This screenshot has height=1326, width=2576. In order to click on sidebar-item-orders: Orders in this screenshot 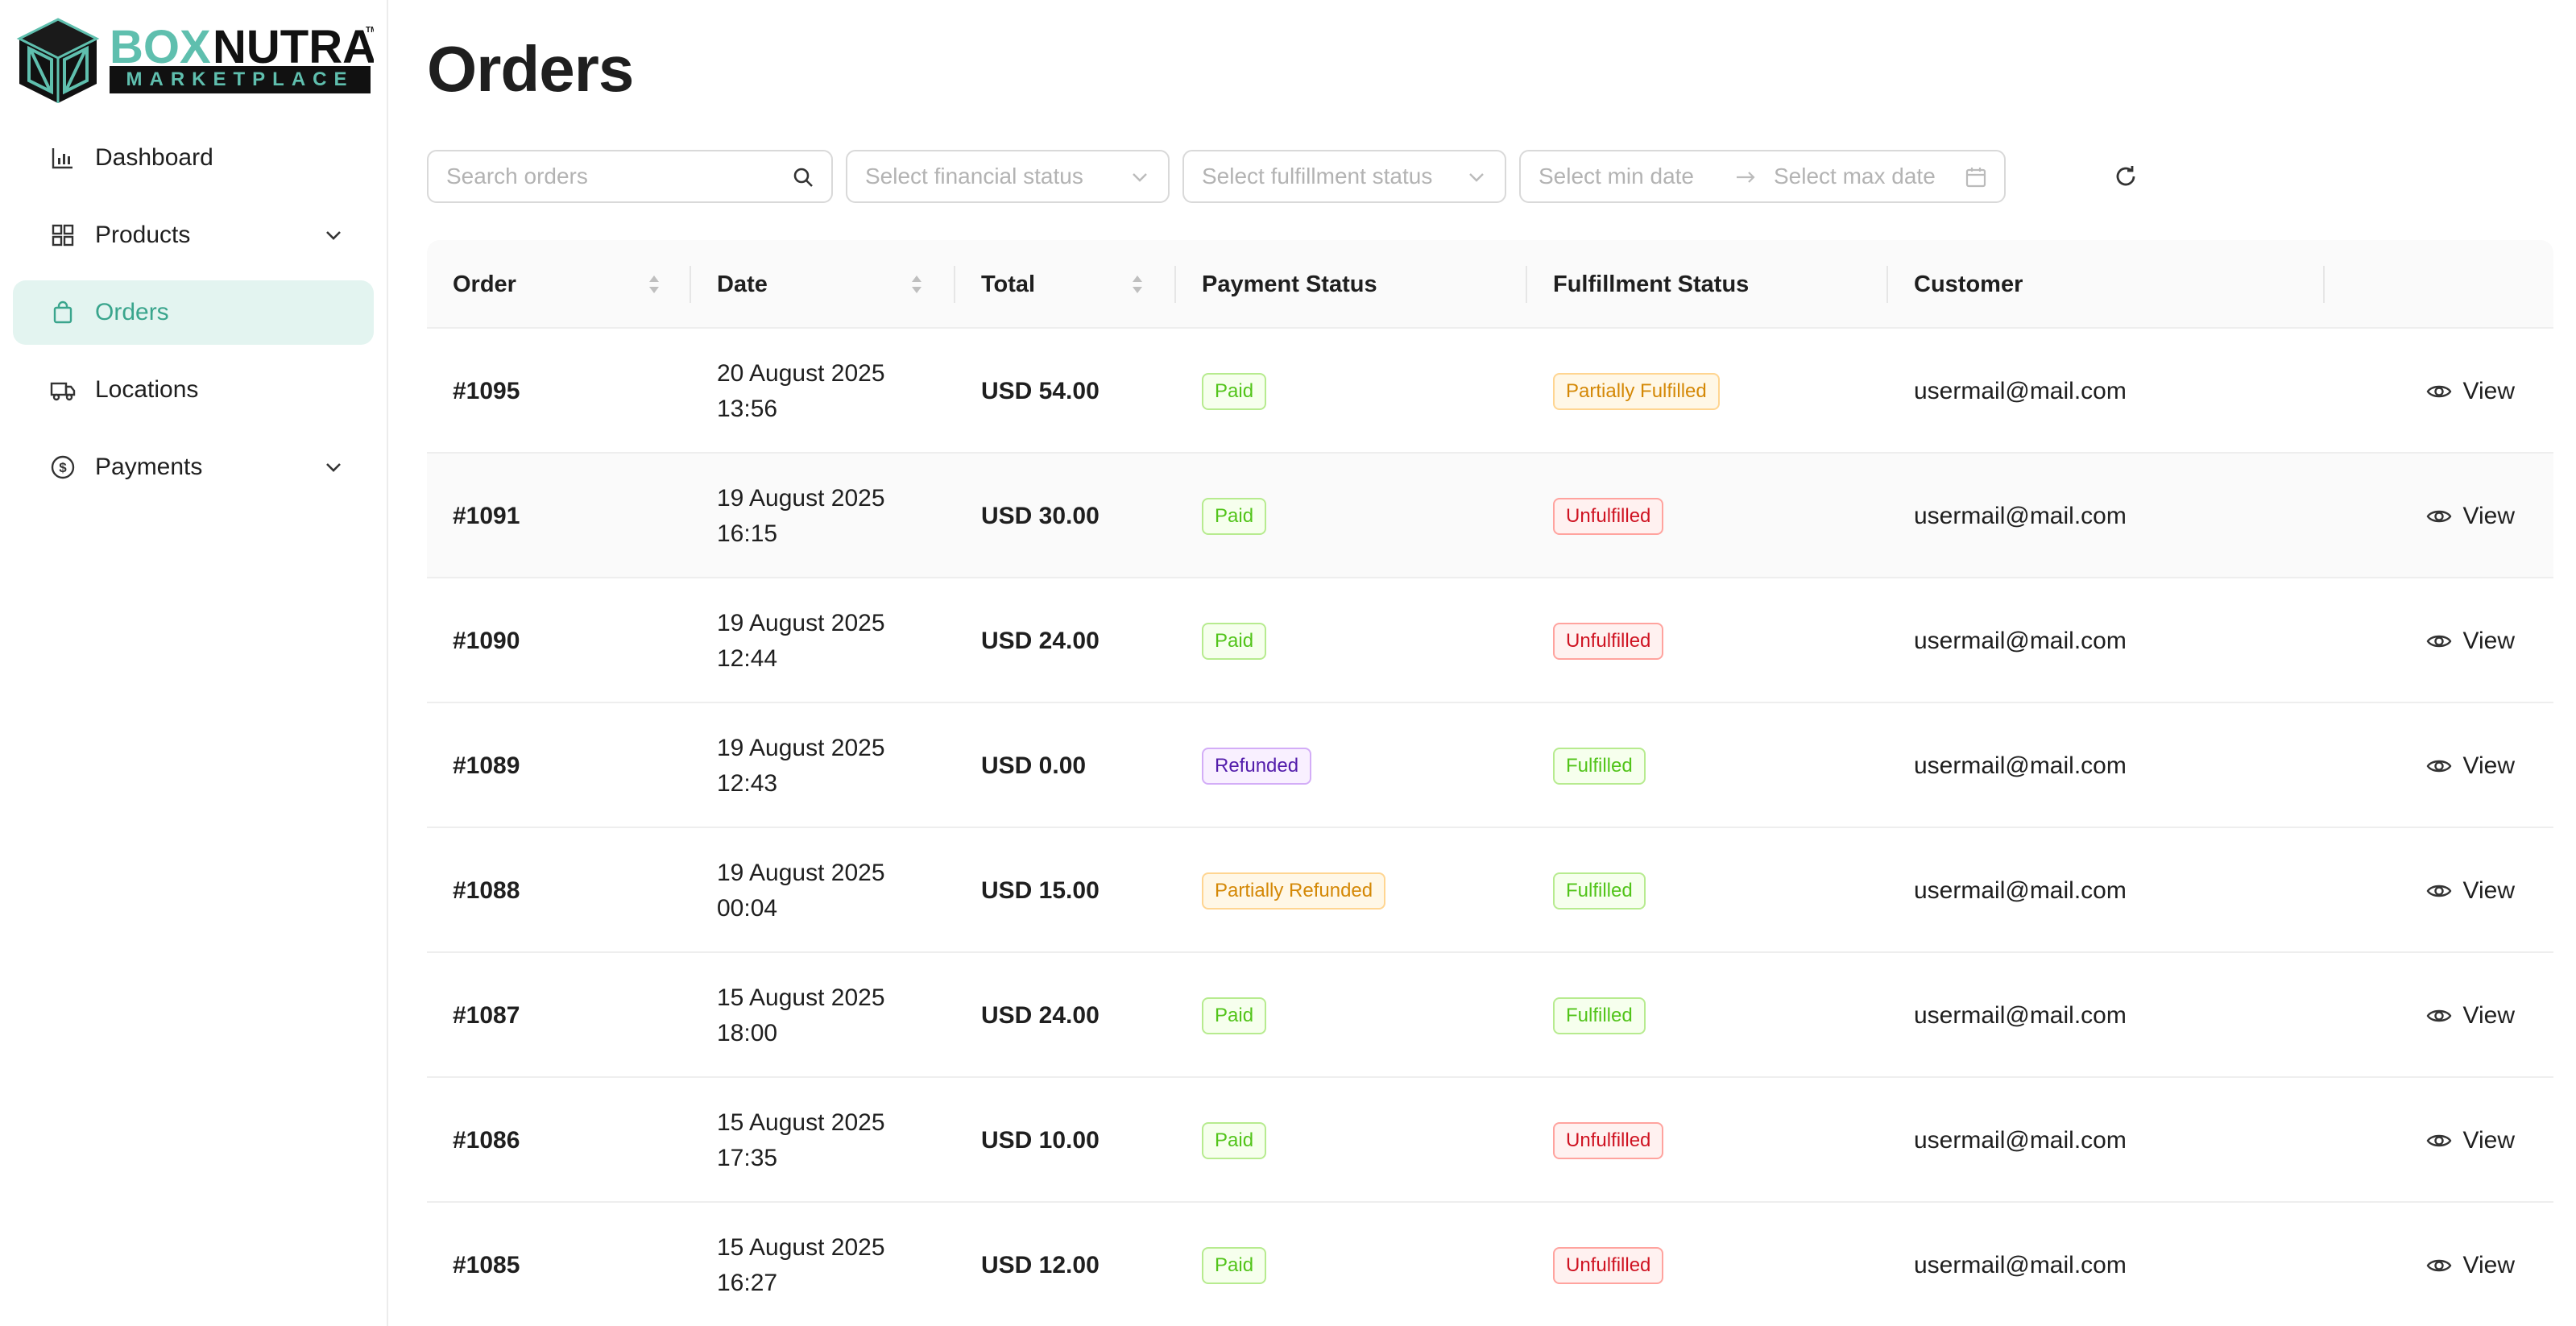, I will do `click(193, 313)`.